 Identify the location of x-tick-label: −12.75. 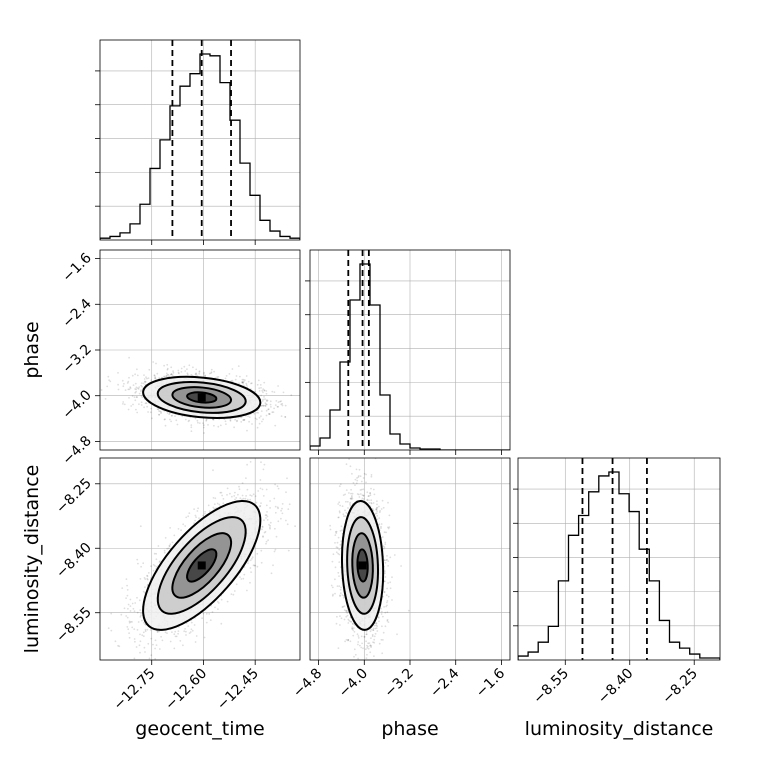
(135, 690).